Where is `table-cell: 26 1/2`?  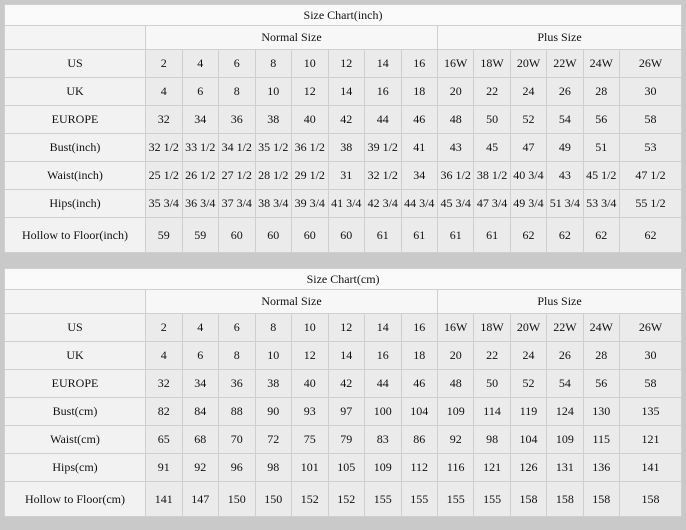
table-cell: 26 1/2 is located at coordinates (200, 175).